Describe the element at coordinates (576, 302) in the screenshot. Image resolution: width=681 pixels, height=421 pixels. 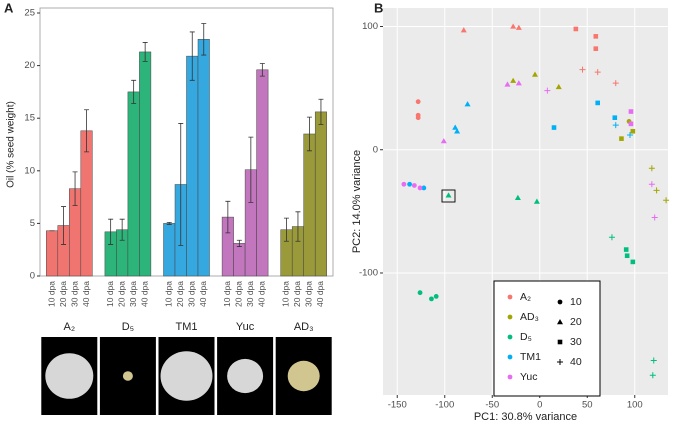
I see `legend-label: 10` at that location.